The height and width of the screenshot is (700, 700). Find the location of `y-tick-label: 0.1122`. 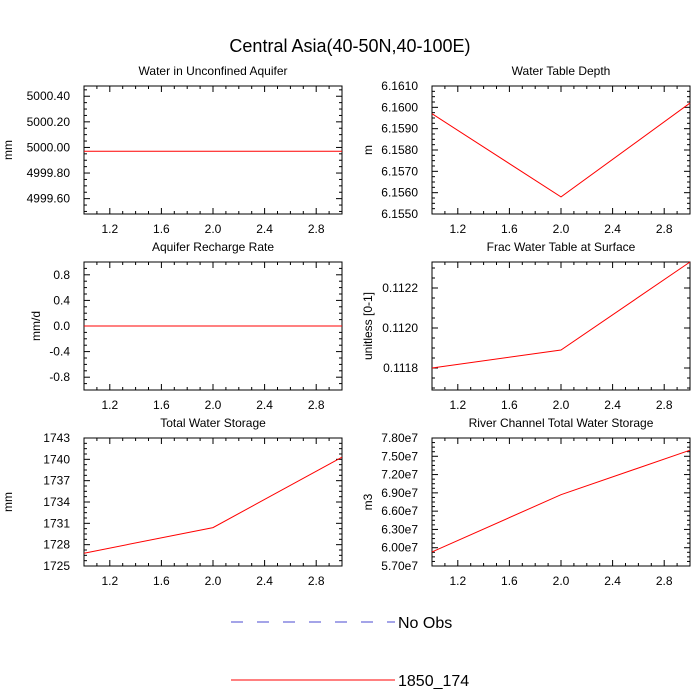

y-tick-label: 0.1122 is located at coordinates (400, 288).